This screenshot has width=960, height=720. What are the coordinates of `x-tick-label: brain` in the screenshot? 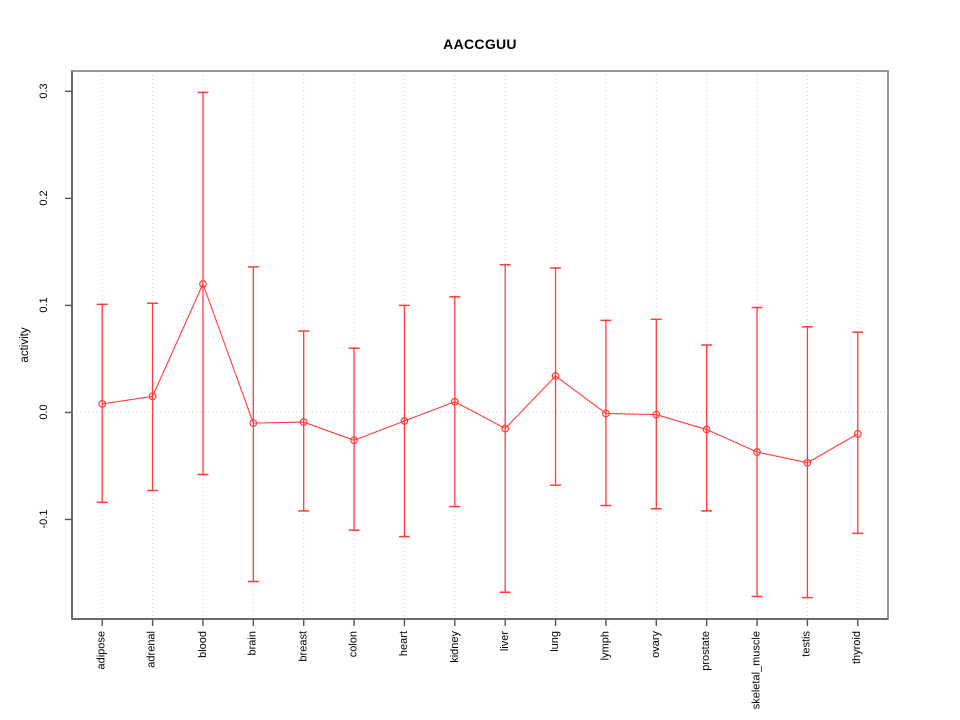 It's located at (252, 643).